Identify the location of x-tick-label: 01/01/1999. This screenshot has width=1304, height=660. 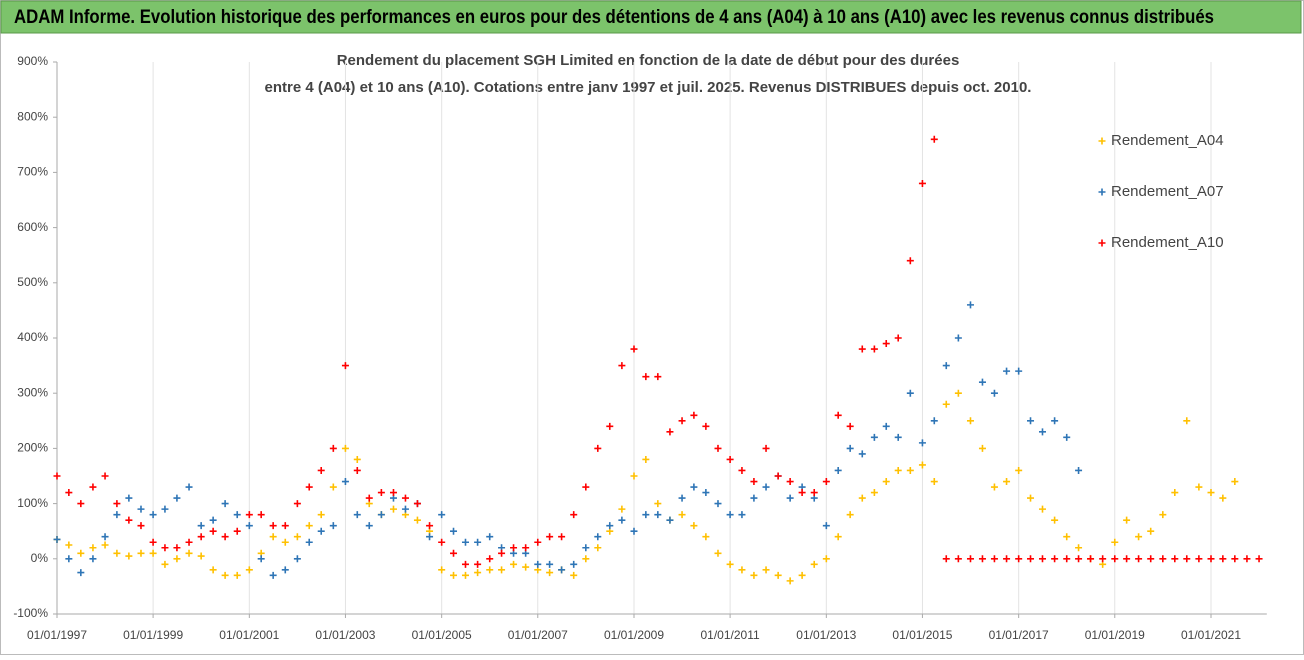
(153, 635).